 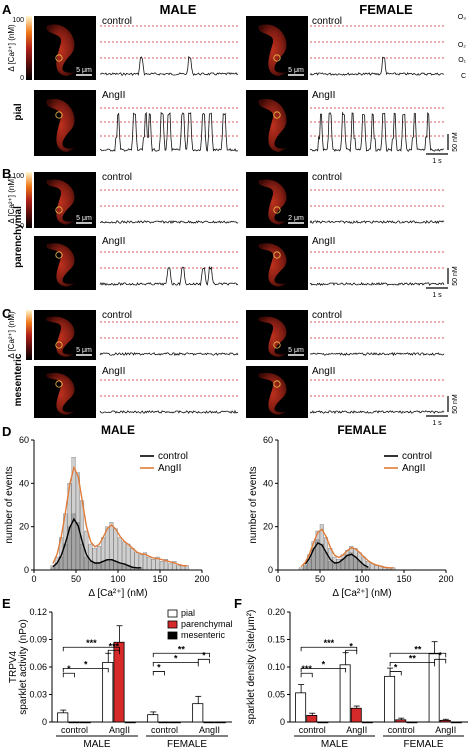 What do you see at coordinates (386, 9) in the screenshot?
I see `female-header: FEMALE` at bounding box center [386, 9].